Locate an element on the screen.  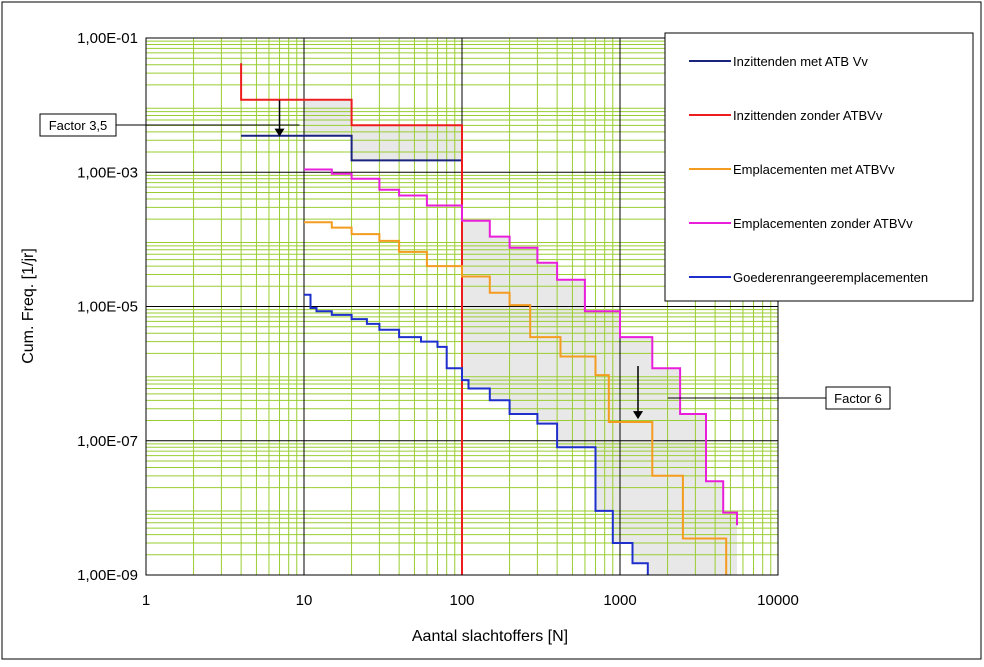
y-tick-label: 1,00E-07 is located at coordinates (107, 441).